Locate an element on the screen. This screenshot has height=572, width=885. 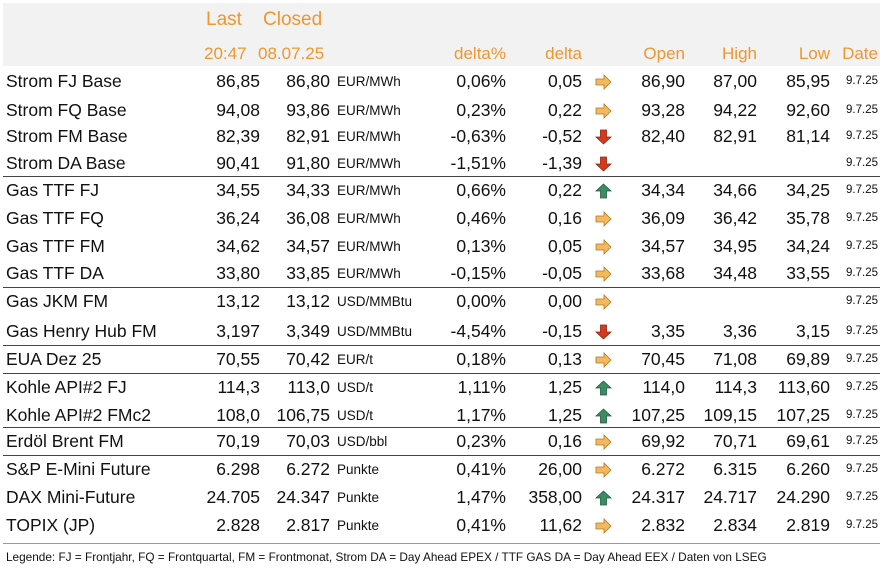
delta-value: 0,22 is located at coordinates (564, 110).